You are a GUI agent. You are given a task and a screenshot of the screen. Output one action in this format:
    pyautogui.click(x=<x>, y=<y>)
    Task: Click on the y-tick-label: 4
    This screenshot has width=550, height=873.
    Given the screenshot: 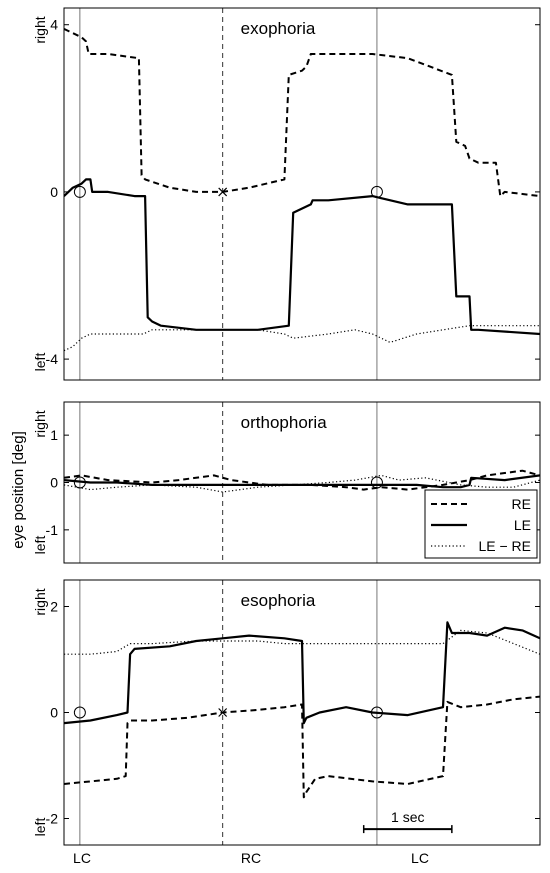 What is the action you would take?
    pyautogui.click(x=54, y=25)
    